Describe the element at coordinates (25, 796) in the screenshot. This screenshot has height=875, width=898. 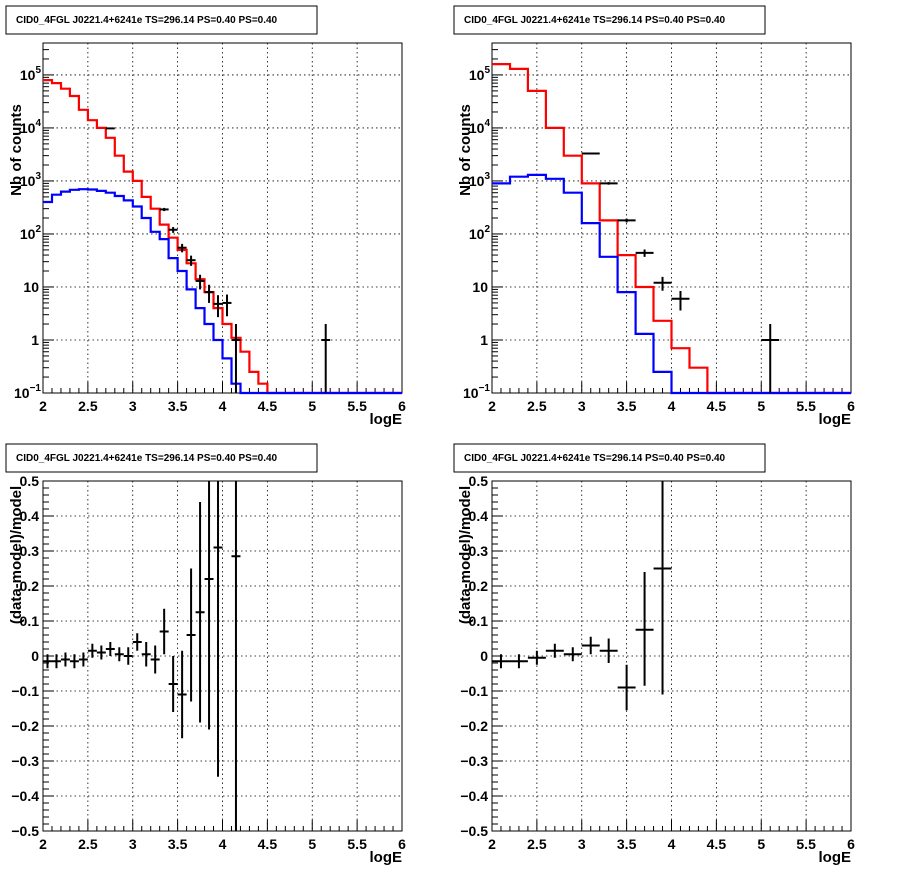
I see `y-tick-label: −0.4` at that location.